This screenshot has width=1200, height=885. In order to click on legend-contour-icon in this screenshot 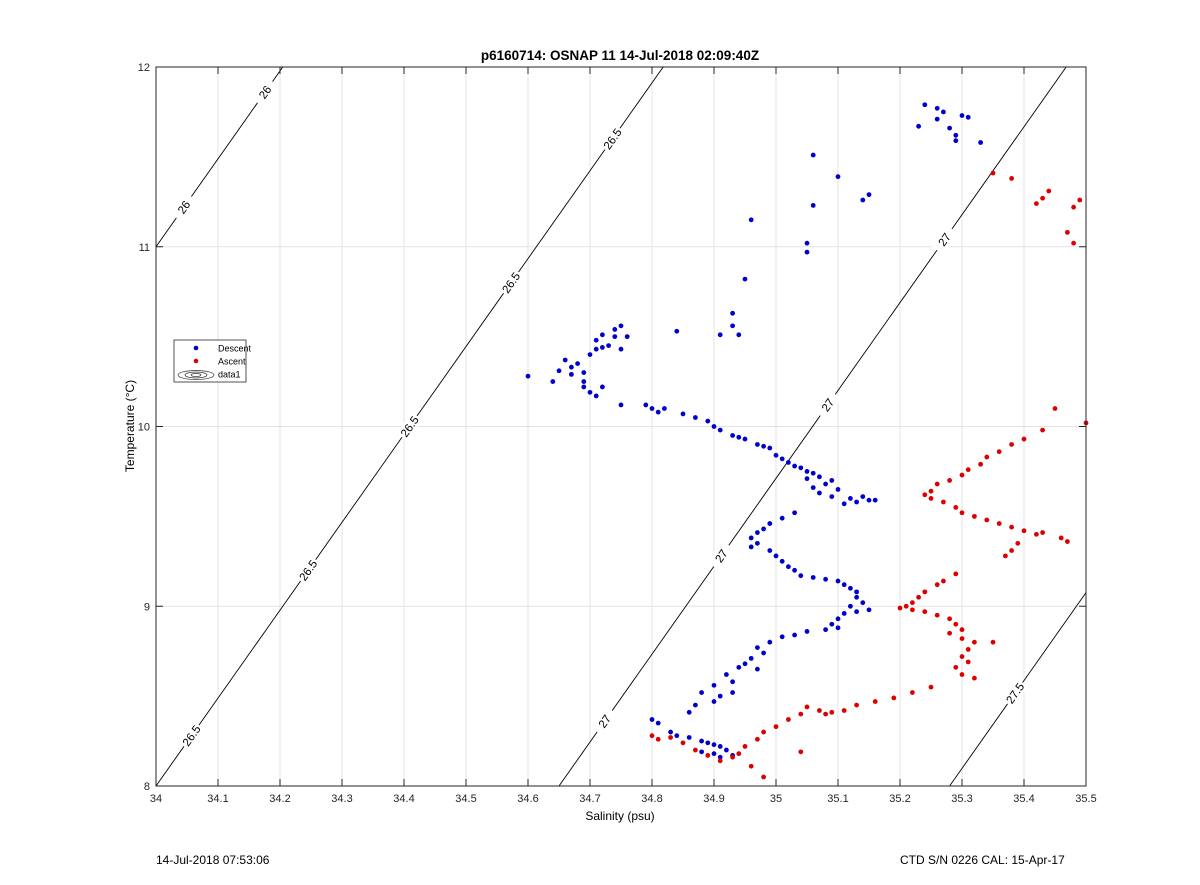, I will do `click(196, 375)`.